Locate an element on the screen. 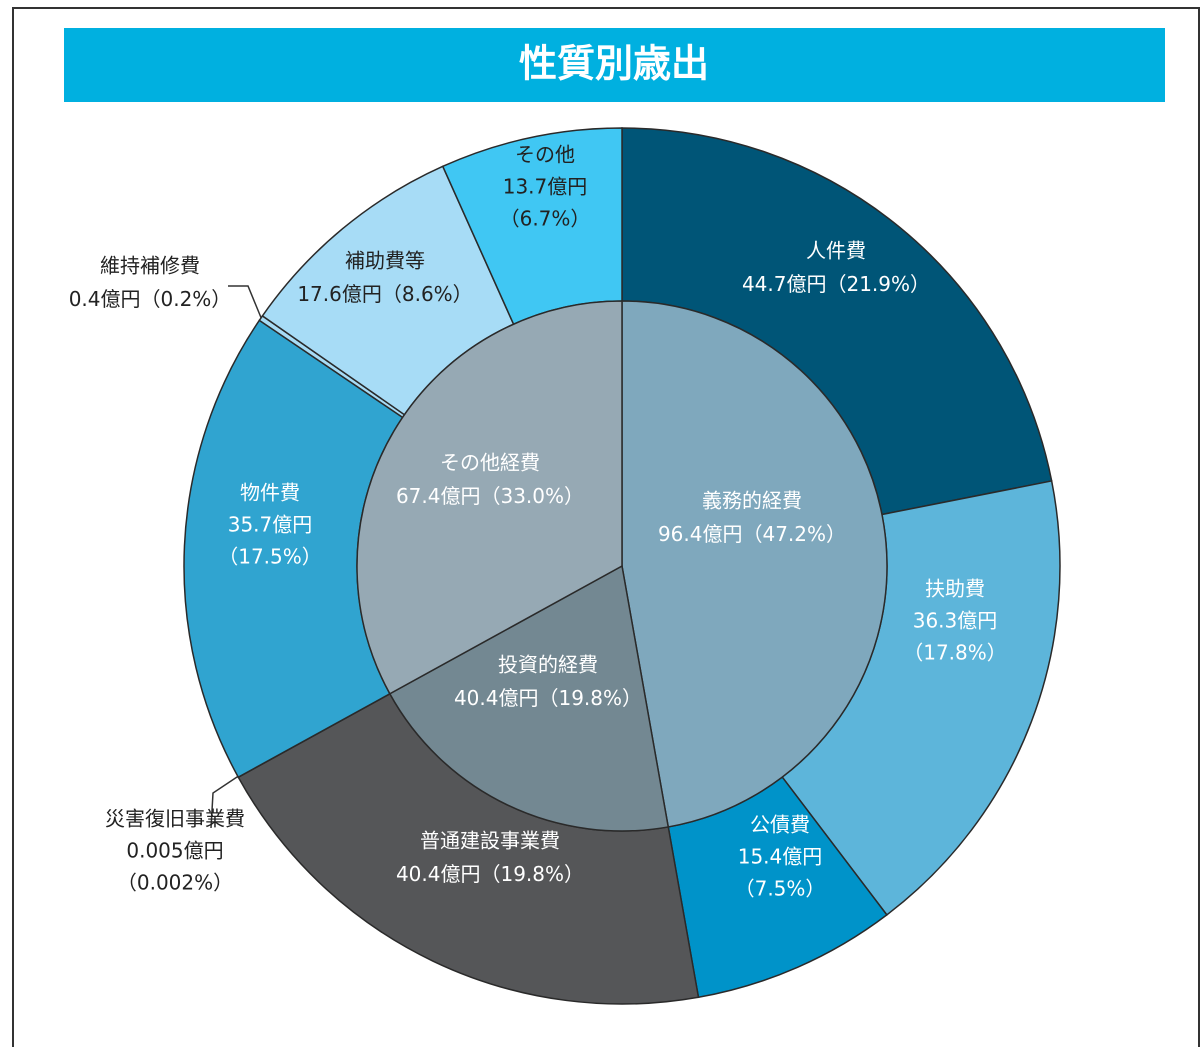 This screenshot has width=1204, height=1047. value-label: 44.7億円 is located at coordinates (784, 284).